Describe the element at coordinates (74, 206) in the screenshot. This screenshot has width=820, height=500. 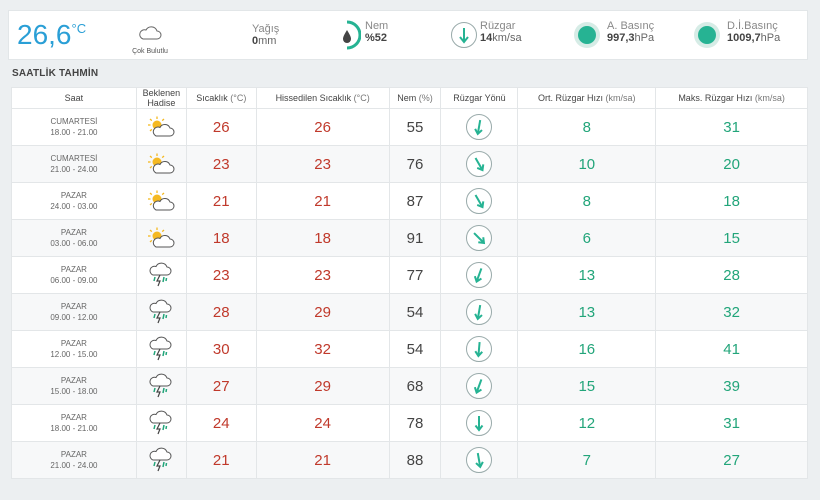
I see `time-range: 24.00 - 03.00` at that location.